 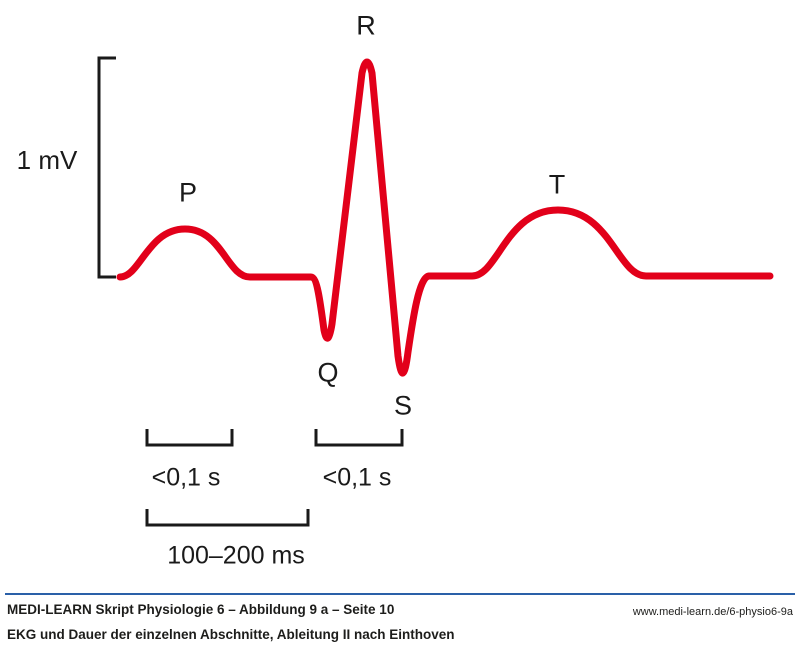 What do you see at coordinates (236, 555) in the screenshot?
I see `pq-interval-label: 100–200 ms` at bounding box center [236, 555].